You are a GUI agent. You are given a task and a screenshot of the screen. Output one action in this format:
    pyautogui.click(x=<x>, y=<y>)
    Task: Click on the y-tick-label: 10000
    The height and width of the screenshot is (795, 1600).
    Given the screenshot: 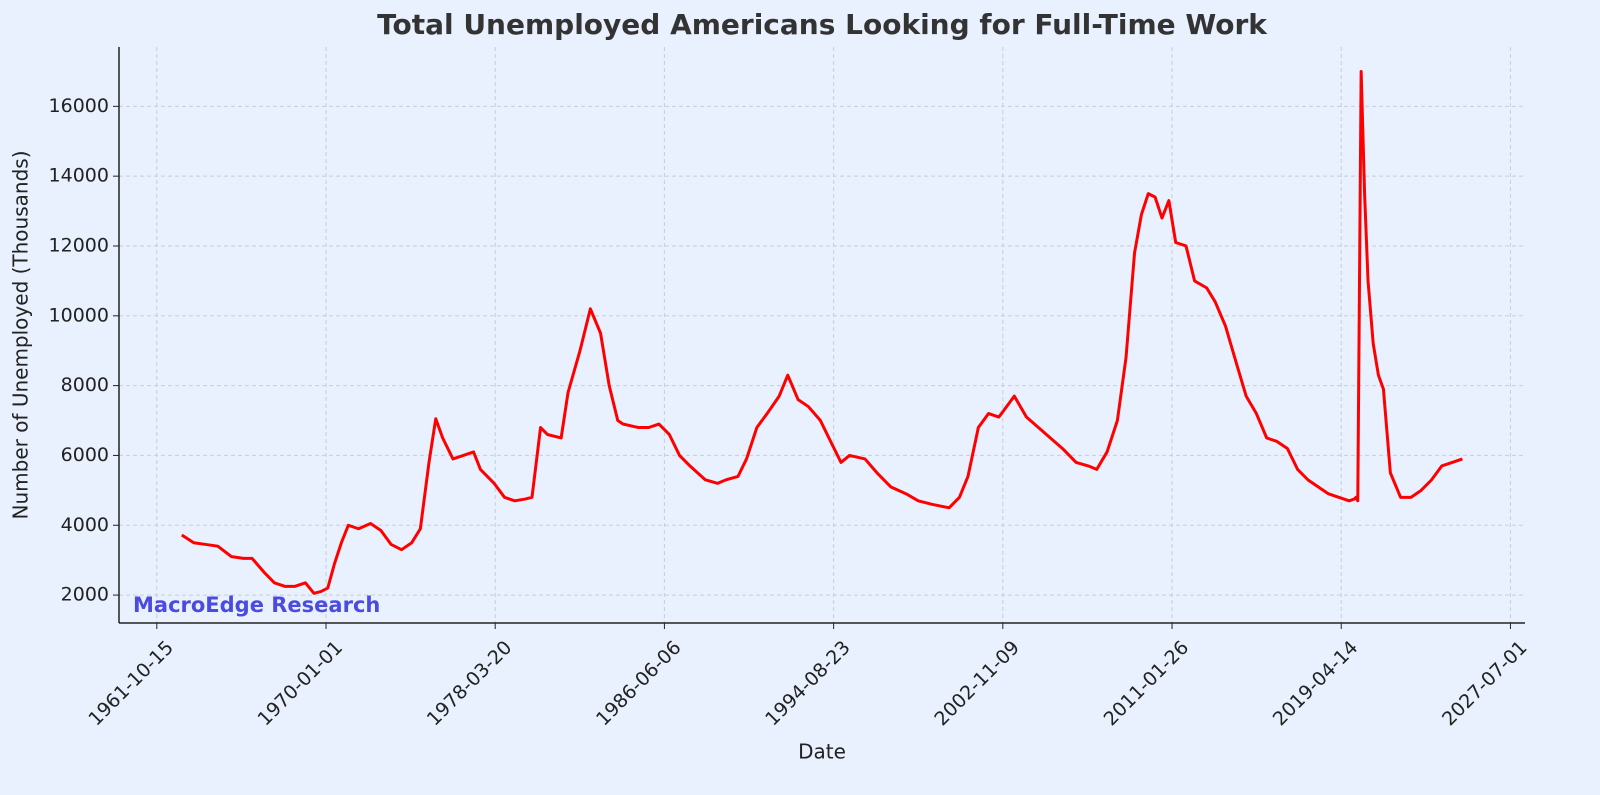 What is the action you would take?
    pyautogui.click(x=79, y=315)
    